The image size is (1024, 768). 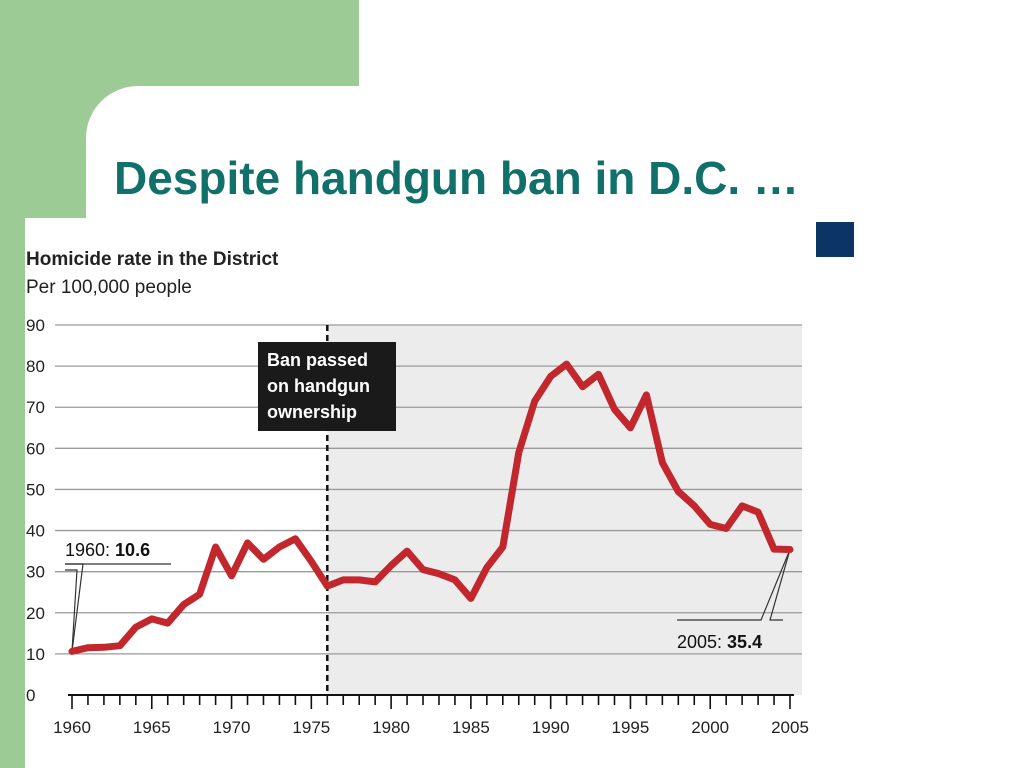 I want to click on y-tick-label: 60, so click(x=35, y=448).